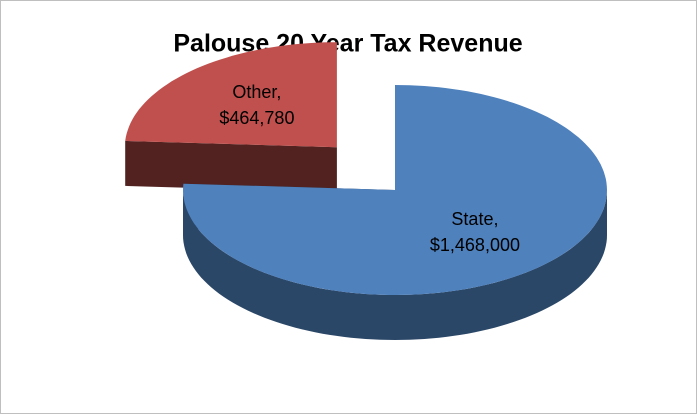 Image resolution: width=697 pixels, height=414 pixels. What do you see at coordinates (475, 245) in the screenshot?
I see `data-label-value: $1,468,000` at bounding box center [475, 245].